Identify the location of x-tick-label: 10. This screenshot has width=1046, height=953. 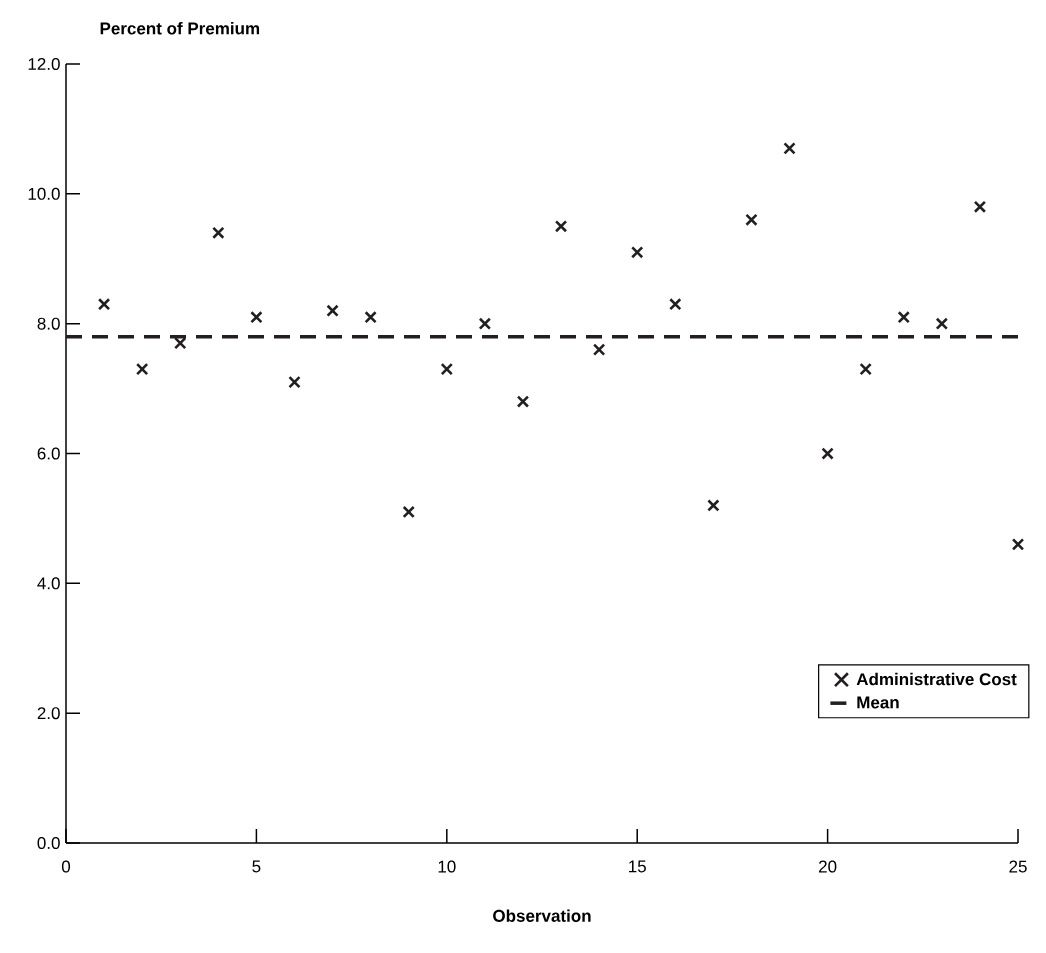
(447, 866).